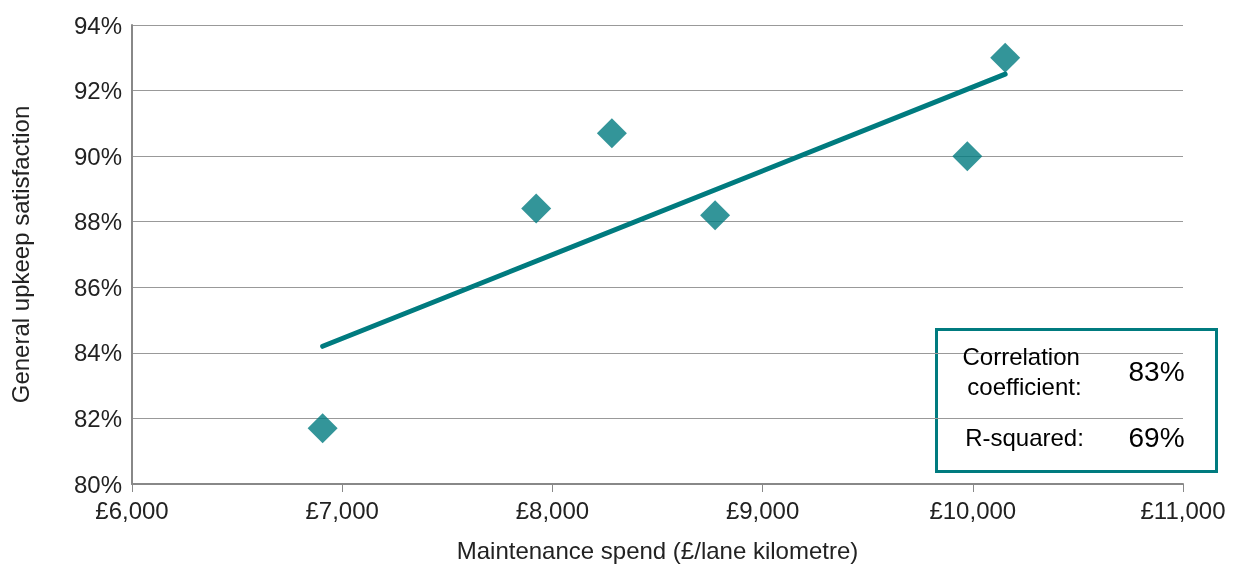 This screenshot has width=1243, height=571. I want to click on annotation: 83%, so click(1156, 371).